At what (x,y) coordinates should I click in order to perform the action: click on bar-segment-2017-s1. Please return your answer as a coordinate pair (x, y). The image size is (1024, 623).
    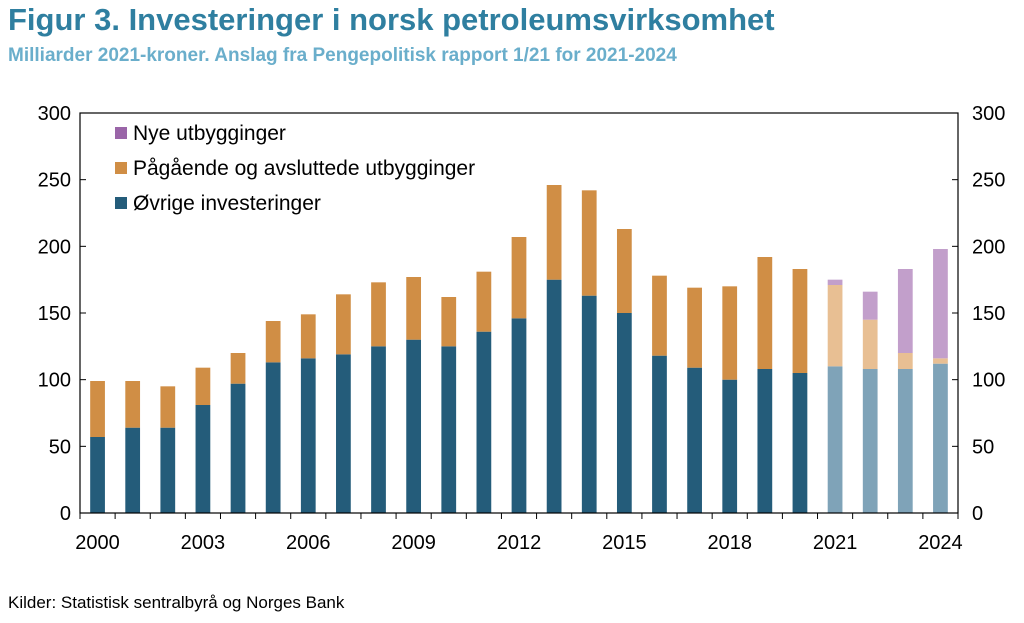
    Looking at the image, I should click on (694, 327).